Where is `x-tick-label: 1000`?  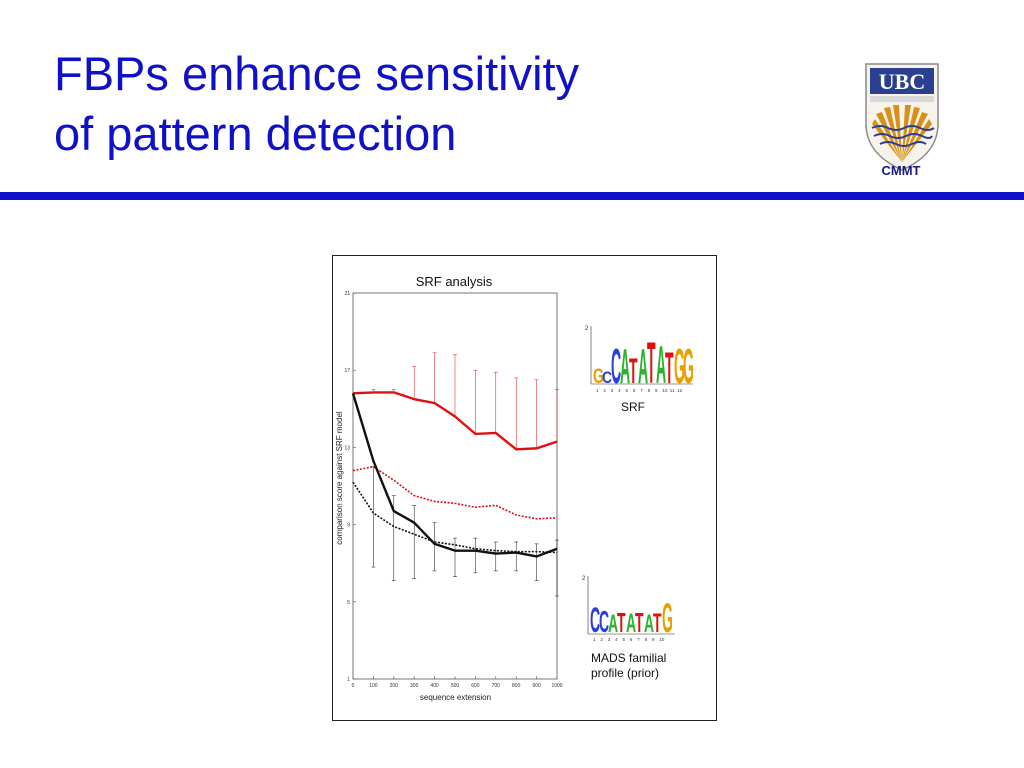
x-tick-label: 1000 is located at coordinates (556, 686).